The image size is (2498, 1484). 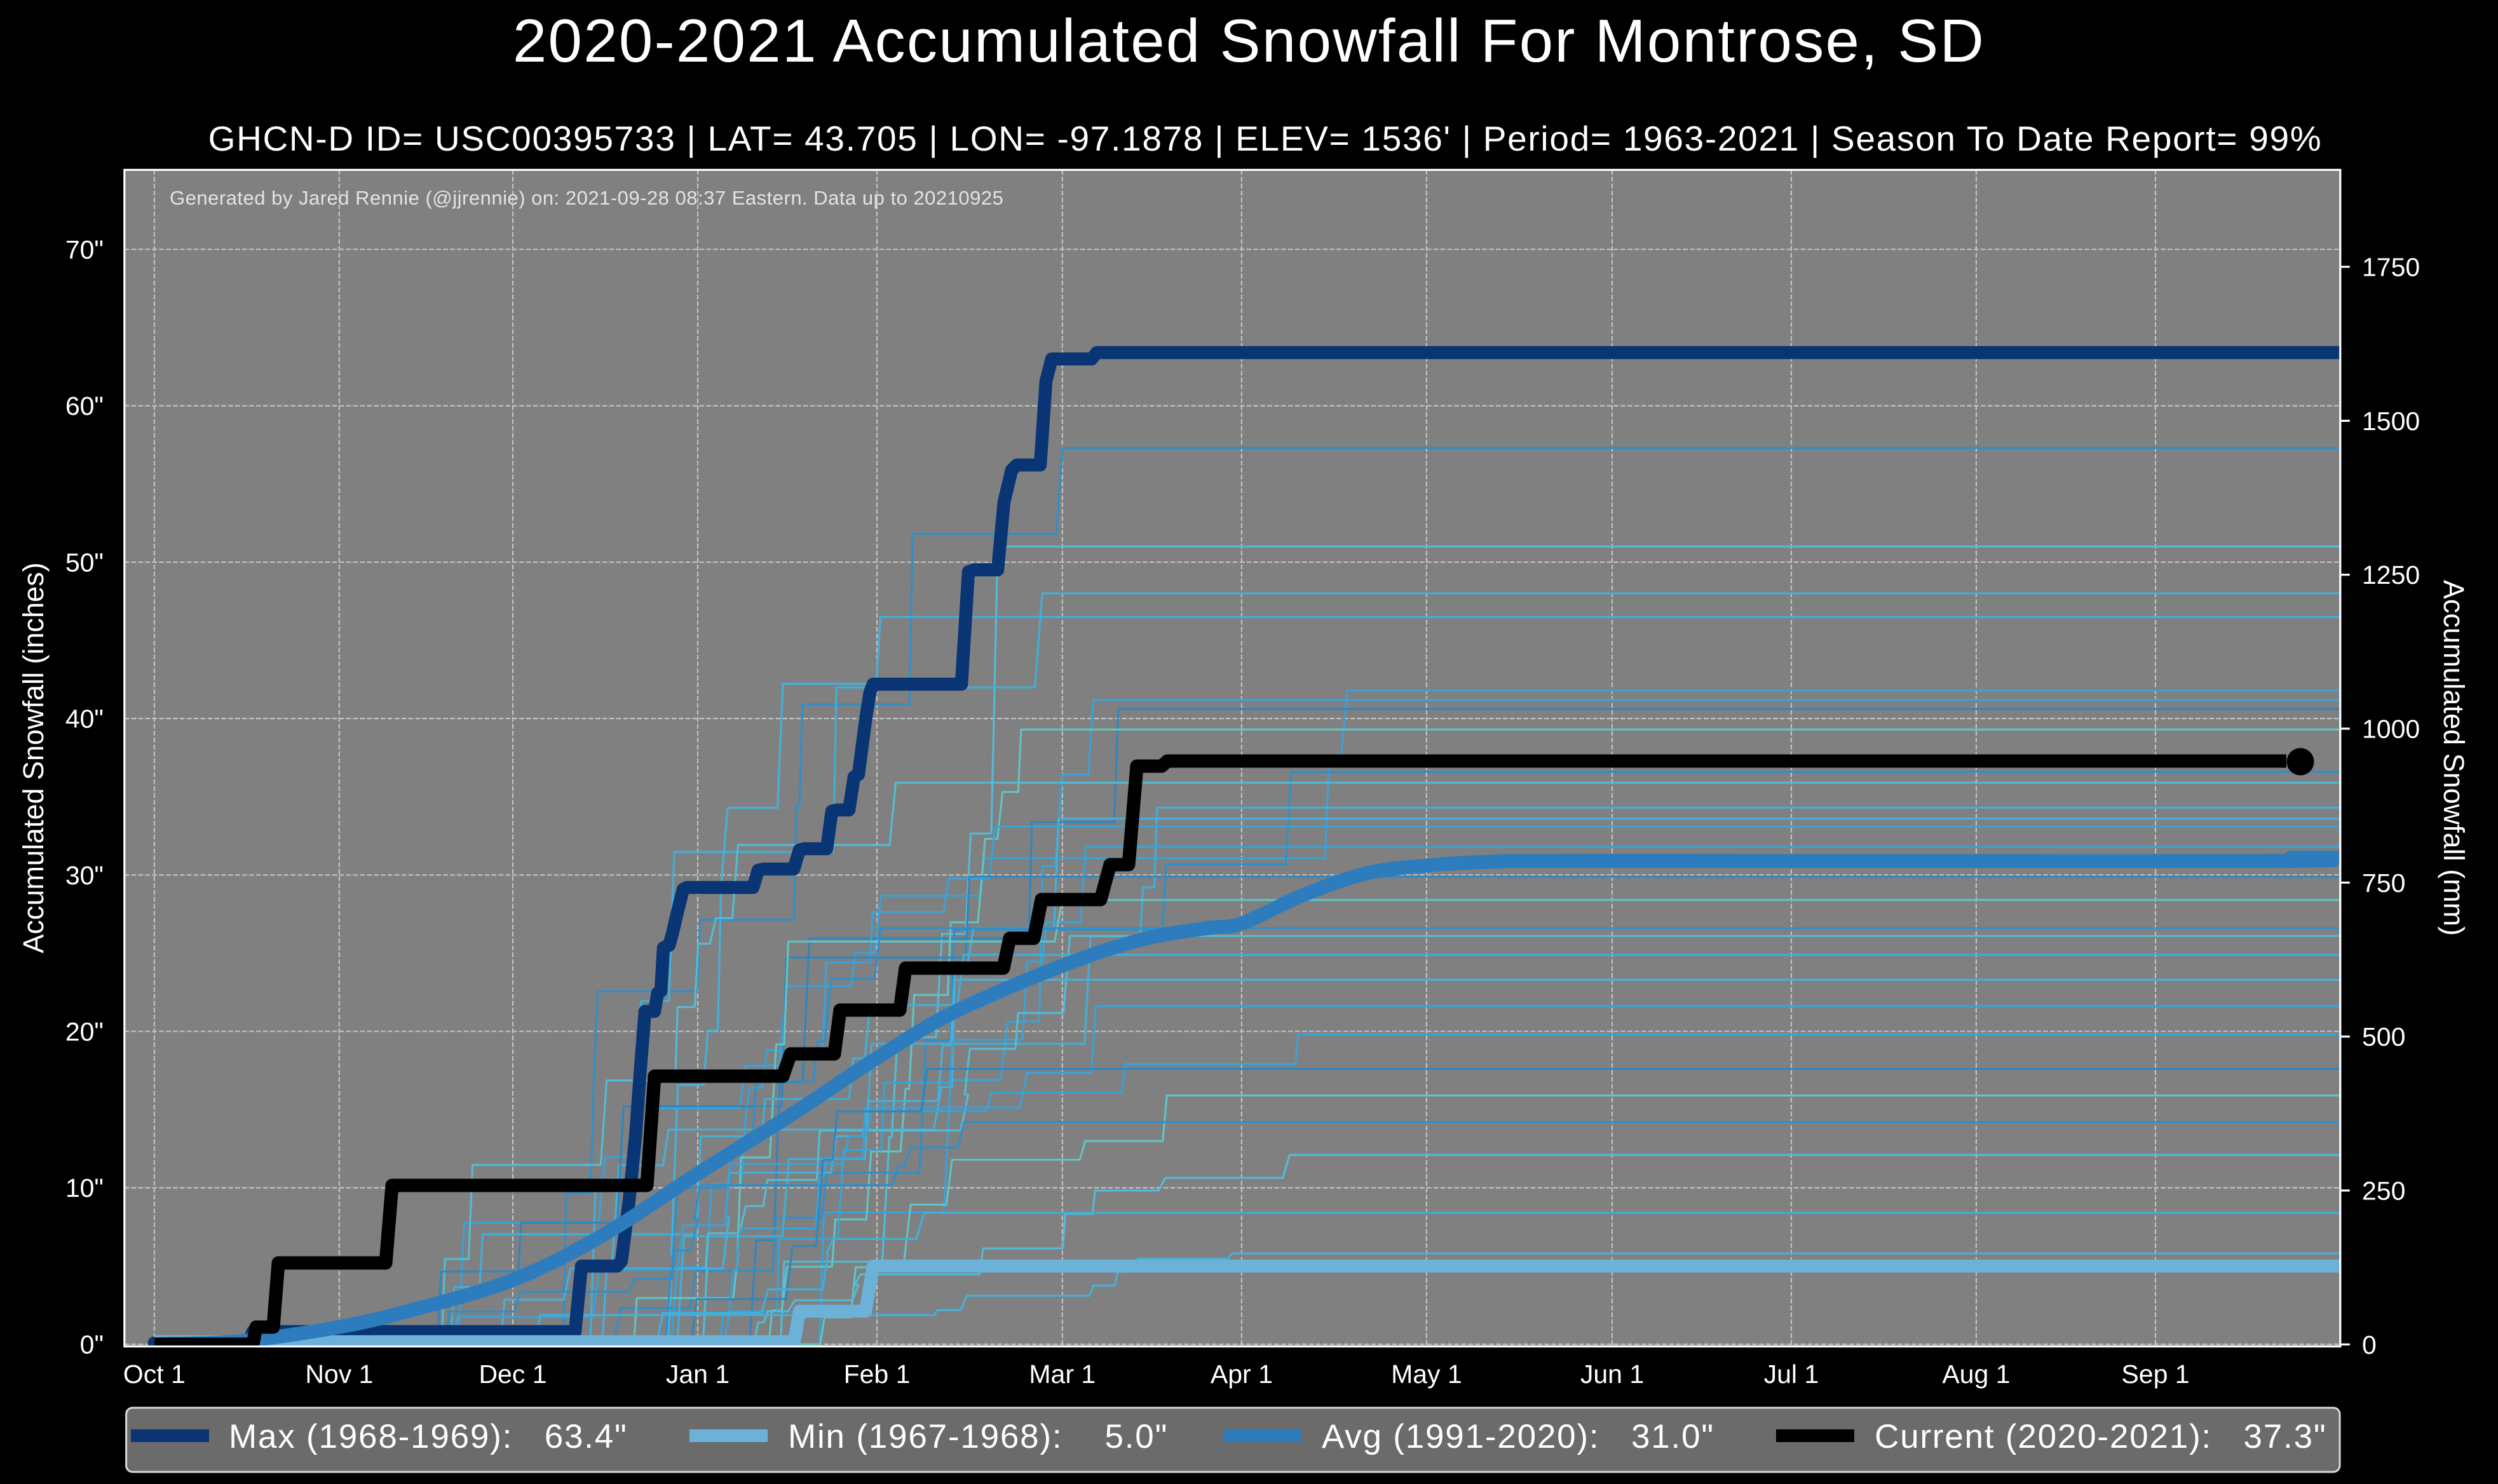 What do you see at coordinates (2391, 729) in the screenshot?
I see `svg-text: 1000` at bounding box center [2391, 729].